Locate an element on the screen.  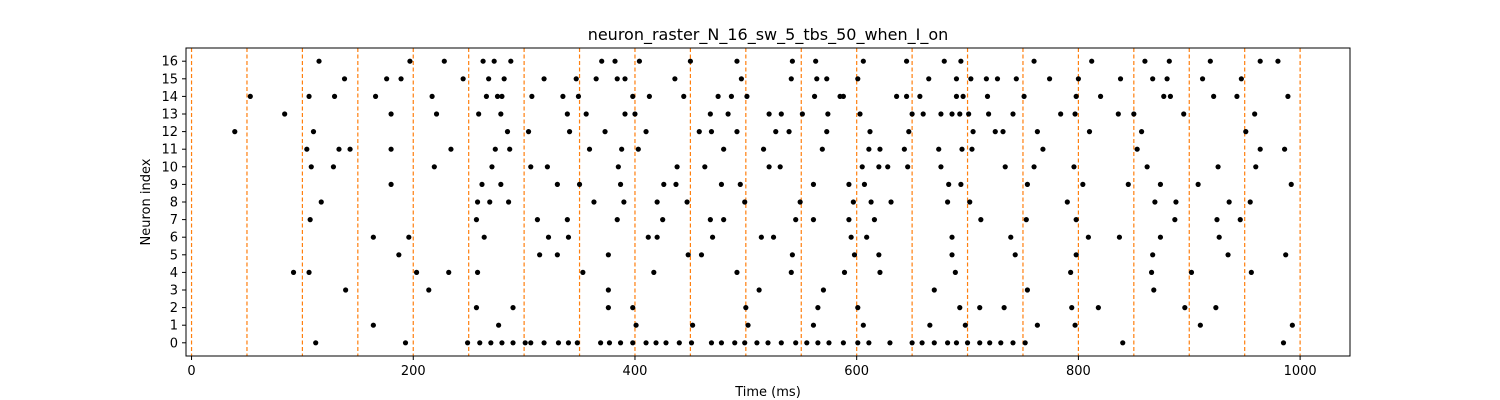
y-tick-label: 3 is located at coordinates (174, 291).